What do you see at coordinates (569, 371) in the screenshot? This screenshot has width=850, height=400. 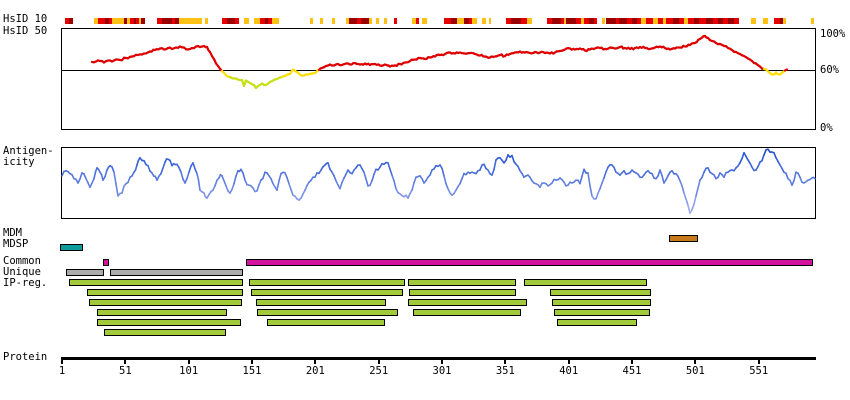 I see `axis-tick-label: 401` at bounding box center [569, 371].